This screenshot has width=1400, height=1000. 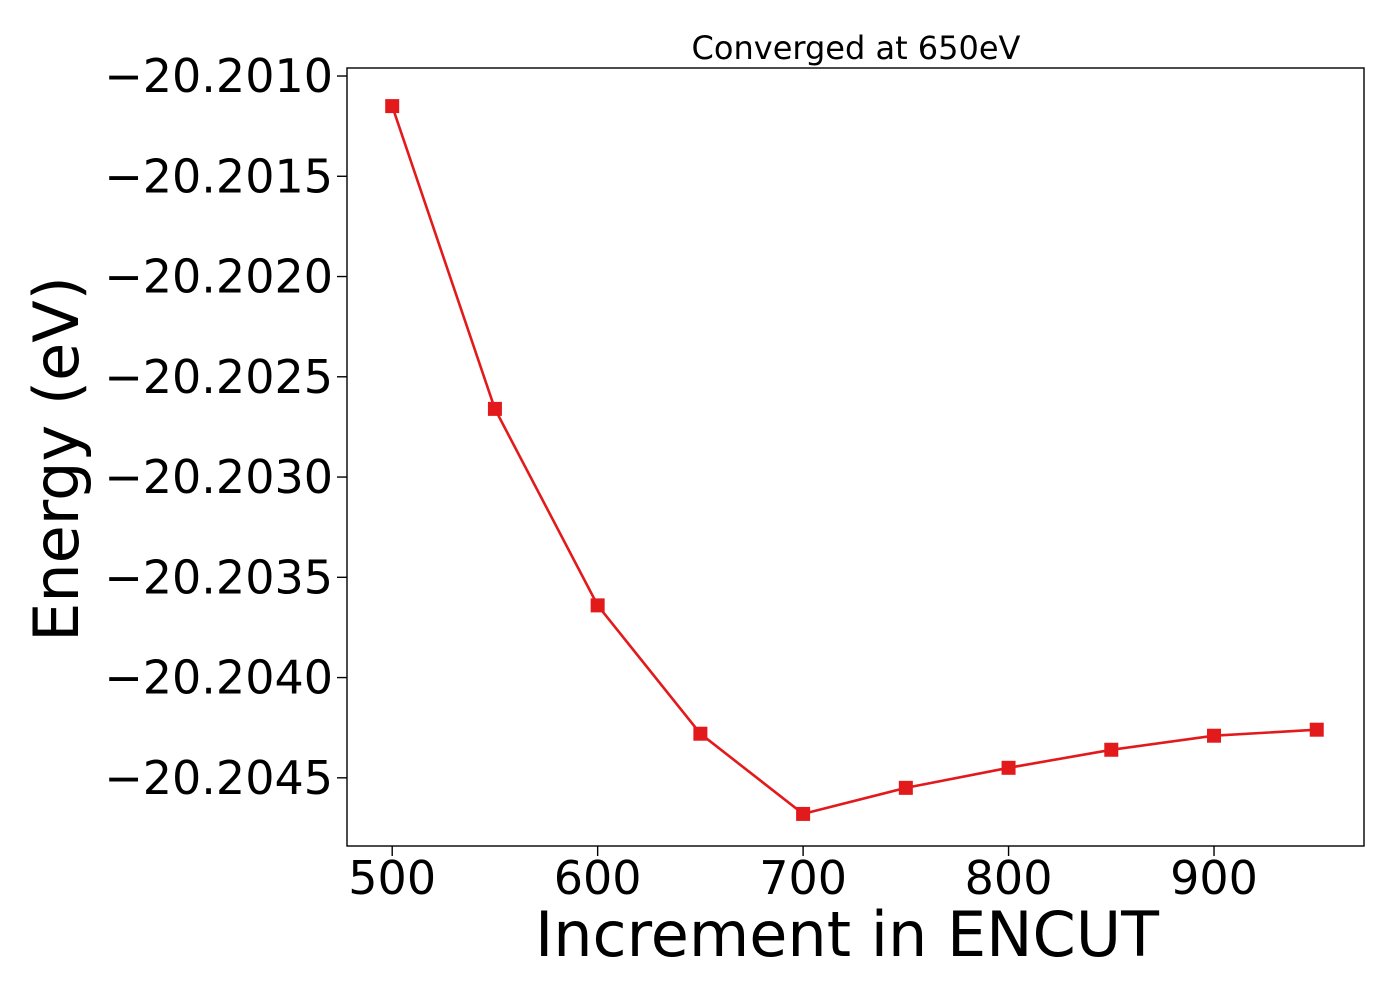 What do you see at coordinates (218, 377) in the screenshot?
I see `y-tick-label: −20.2025` at bounding box center [218, 377].